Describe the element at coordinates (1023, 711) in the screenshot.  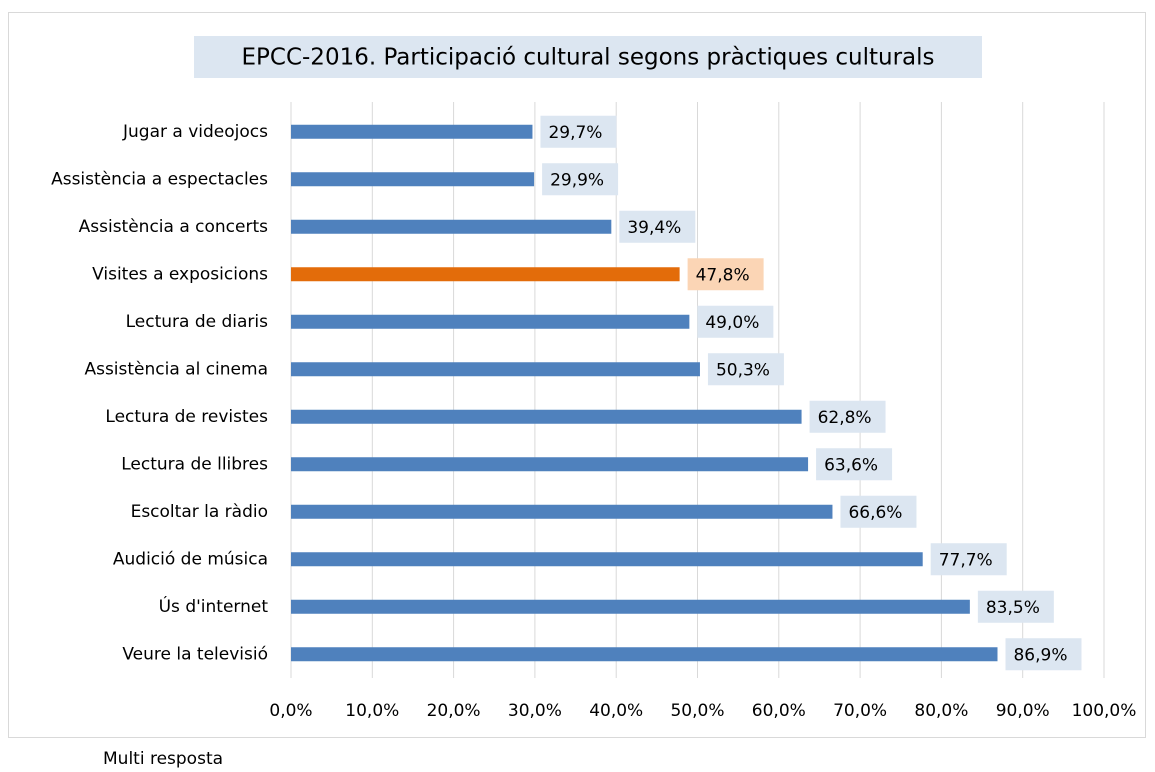
I see `x-tick-label: 90,0%` at that location.